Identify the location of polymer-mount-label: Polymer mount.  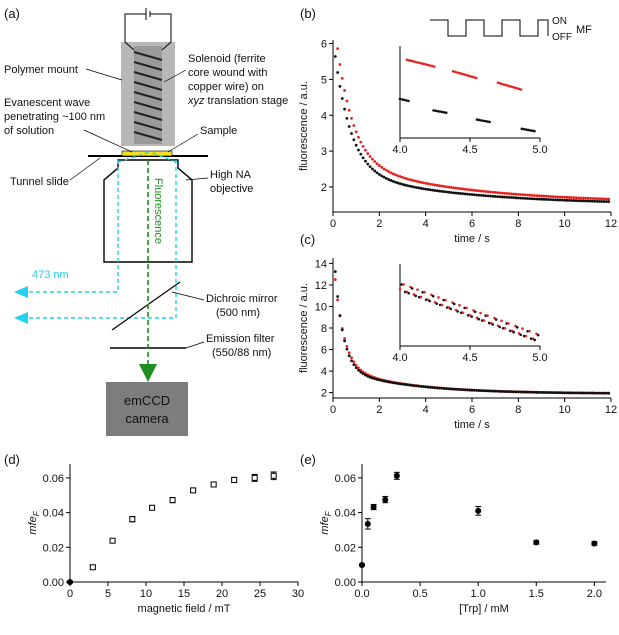
(41, 70).